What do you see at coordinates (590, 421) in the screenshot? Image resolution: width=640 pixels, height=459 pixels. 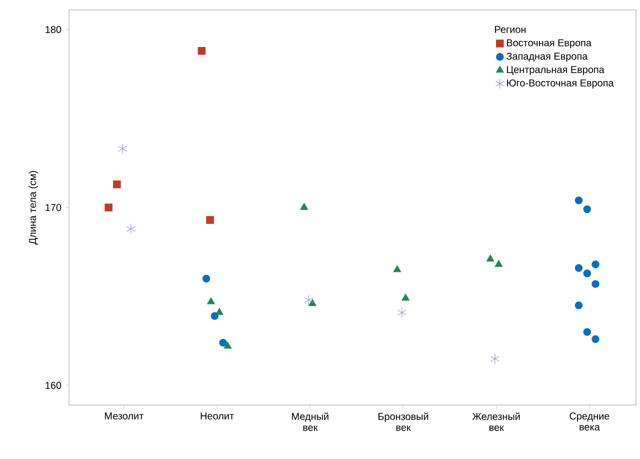 I see `x-tick-label: Средние века` at bounding box center [590, 421].